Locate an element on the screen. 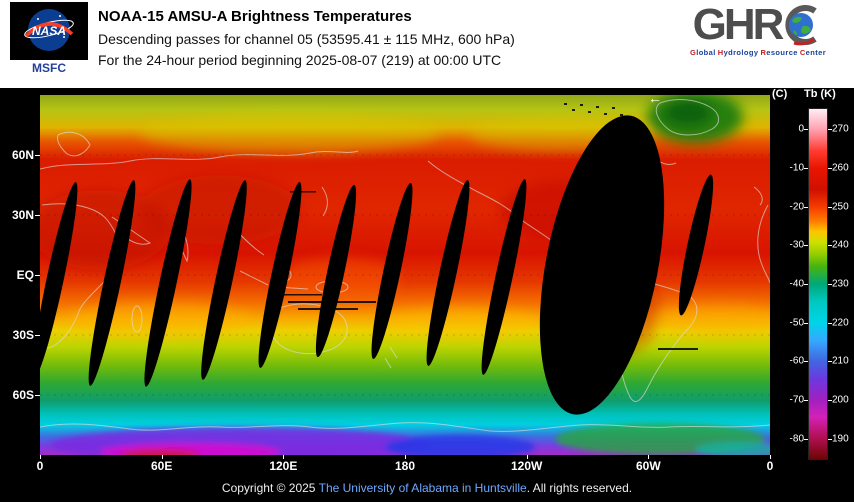  colorbar-kelvin-label: 210 is located at coordinates (840, 361).